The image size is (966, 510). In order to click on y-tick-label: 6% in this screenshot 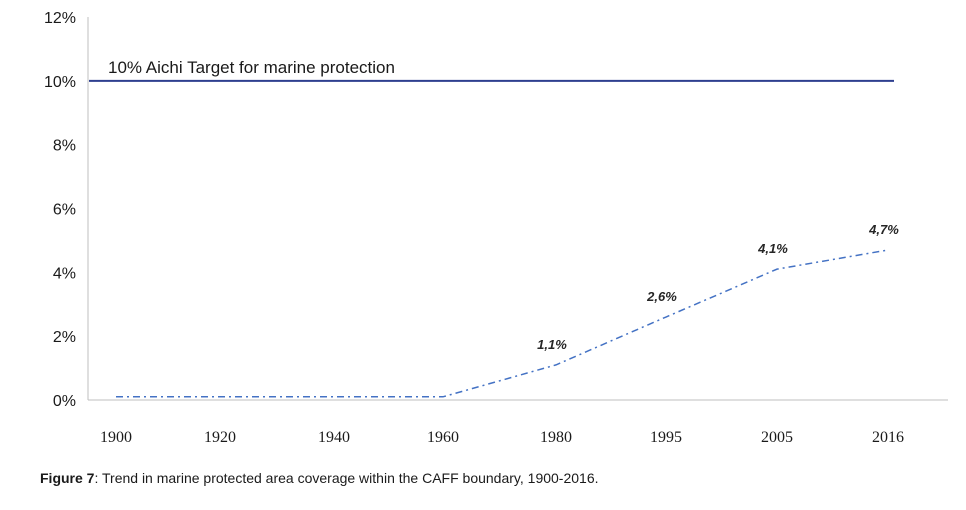, I will do `click(64, 210)`.